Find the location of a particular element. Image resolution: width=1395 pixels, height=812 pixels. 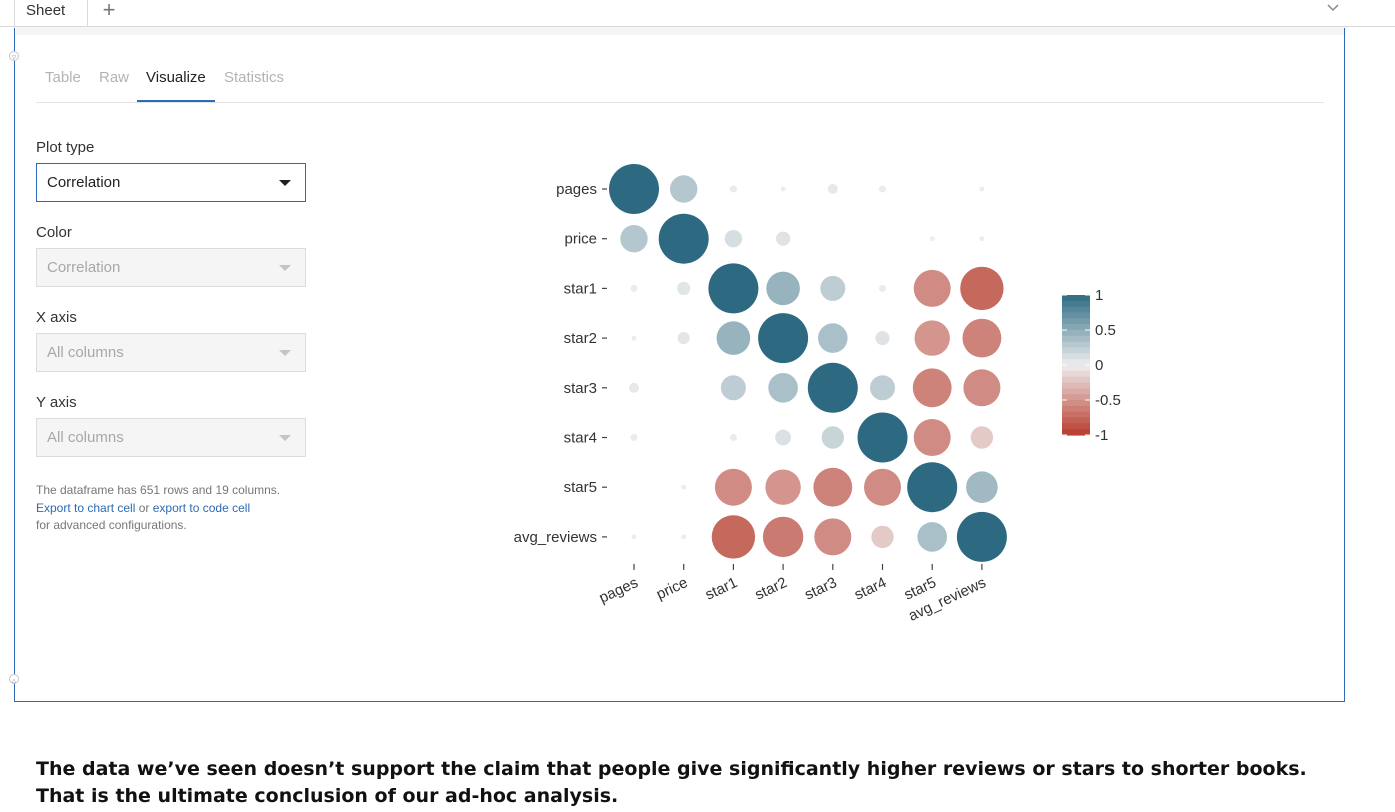

color-label: Color is located at coordinates (54, 232).